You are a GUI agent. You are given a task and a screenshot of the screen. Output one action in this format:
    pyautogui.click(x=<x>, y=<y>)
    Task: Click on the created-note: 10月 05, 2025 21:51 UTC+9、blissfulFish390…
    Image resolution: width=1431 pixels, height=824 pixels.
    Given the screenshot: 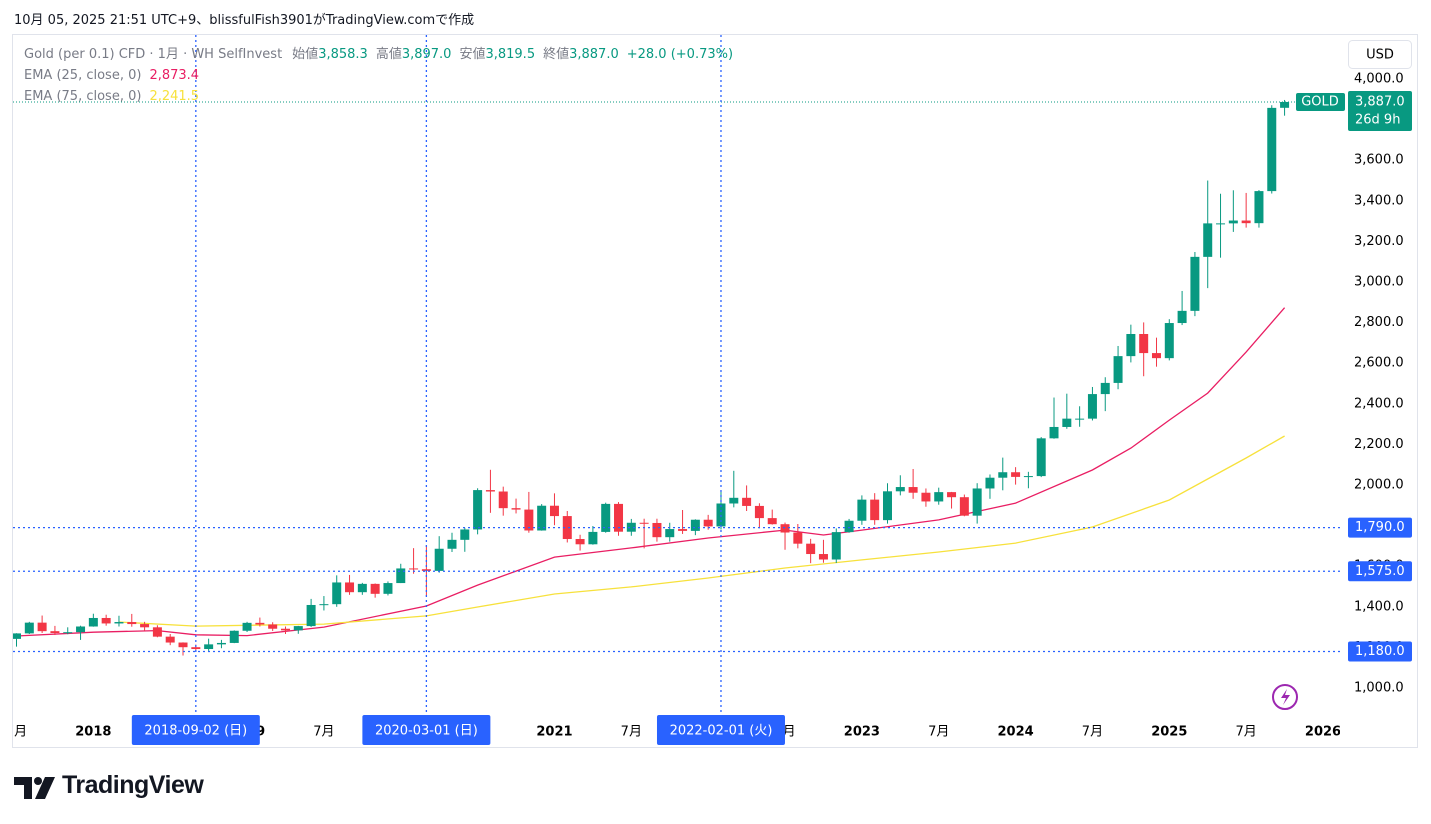 What is the action you would take?
    pyautogui.click(x=244, y=20)
    